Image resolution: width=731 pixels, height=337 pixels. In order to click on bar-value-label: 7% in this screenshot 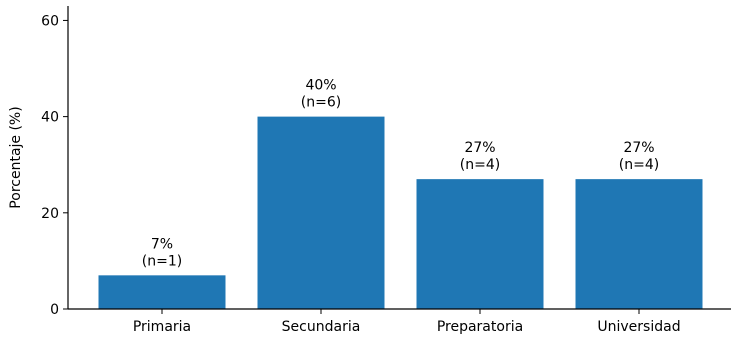, I will do `click(162, 244)`.